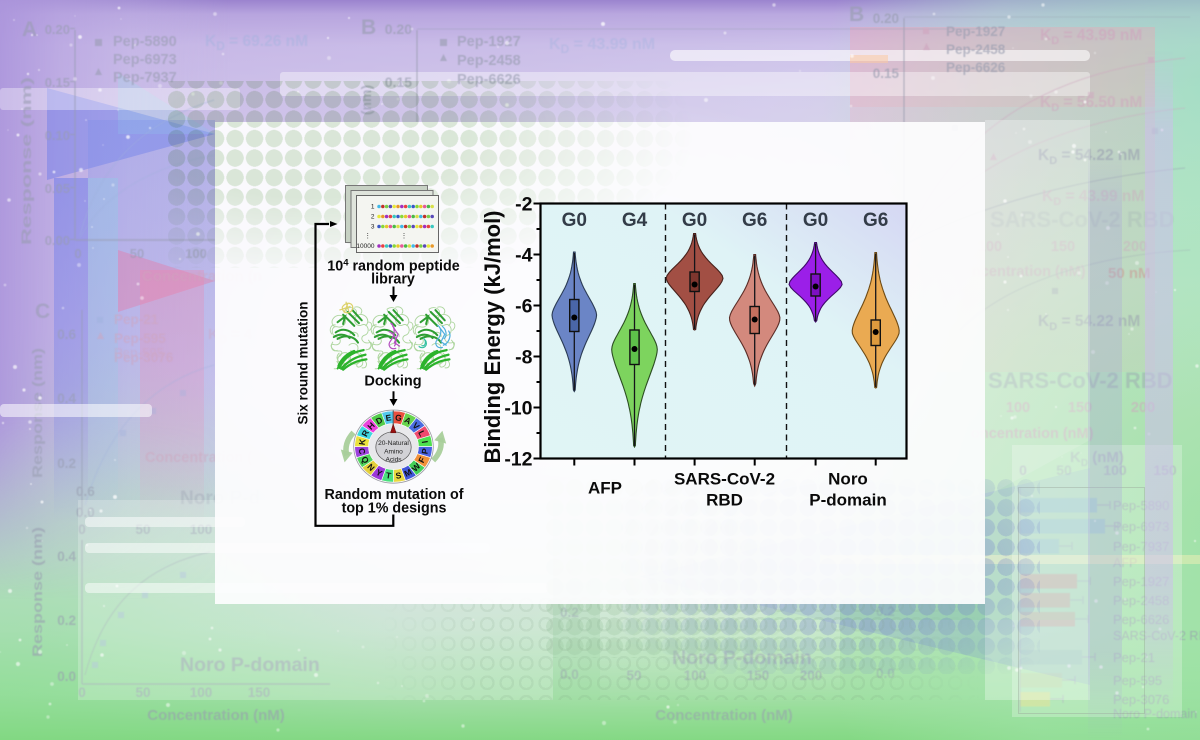 Image resolution: width=1200 pixels, height=740 pixels. I want to click on svg-text: 1, so click(373, 207).